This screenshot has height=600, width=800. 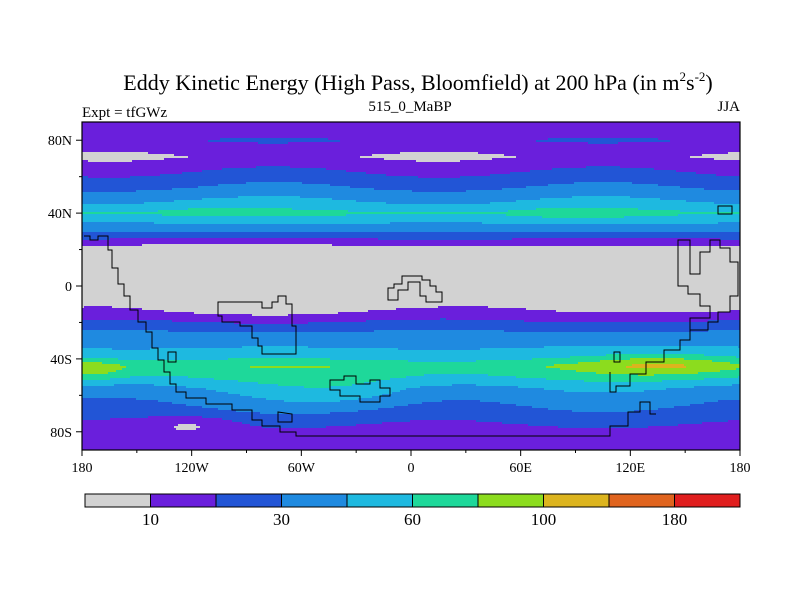 What do you see at coordinates (412, 511) in the screenshot?
I see `colorbar: 10 30 60 100 180` at bounding box center [412, 511].